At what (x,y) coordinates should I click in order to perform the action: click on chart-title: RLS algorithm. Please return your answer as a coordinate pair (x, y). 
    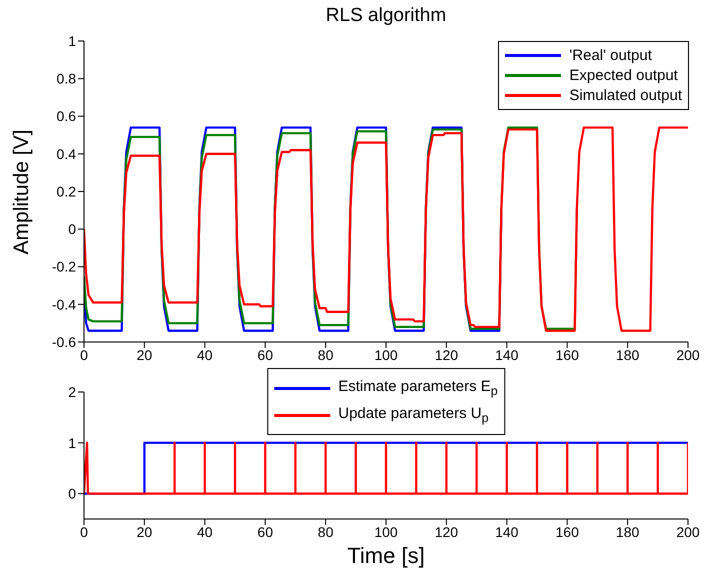
    Looking at the image, I should click on (386, 16).